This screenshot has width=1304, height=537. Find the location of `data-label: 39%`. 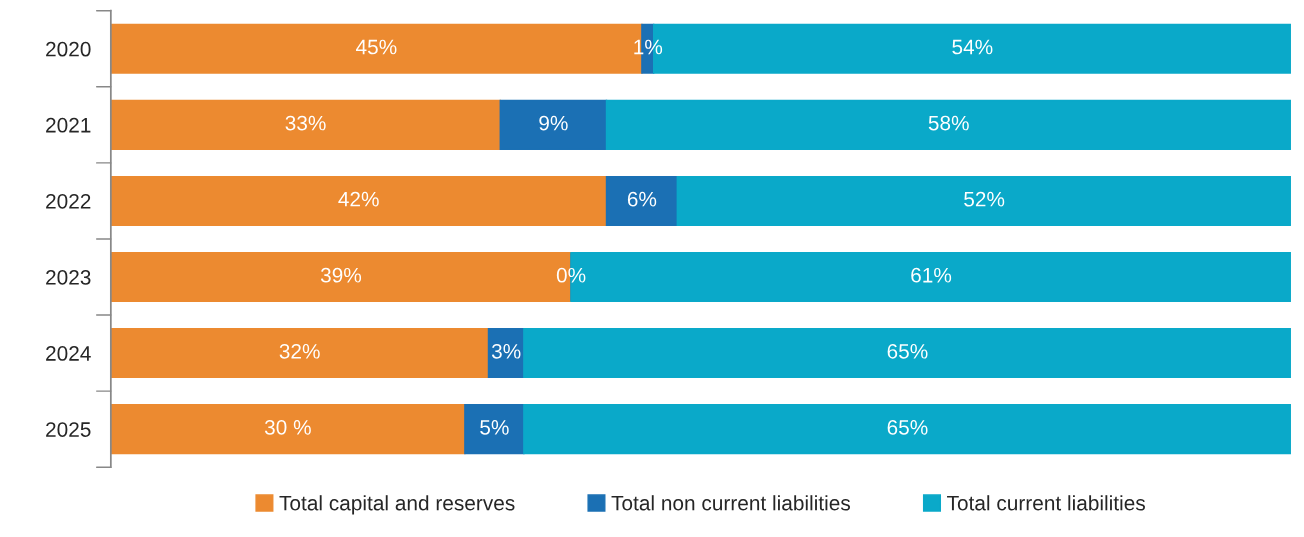

data-label: 39% is located at coordinates (341, 275).